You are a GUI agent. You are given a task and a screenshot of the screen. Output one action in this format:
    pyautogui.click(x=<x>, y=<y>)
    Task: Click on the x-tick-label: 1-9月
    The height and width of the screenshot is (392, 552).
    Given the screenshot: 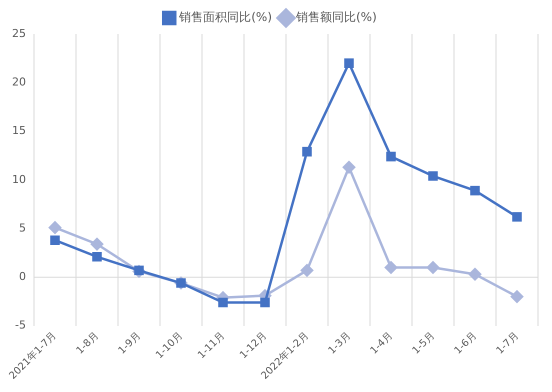 What is the action you would take?
    pyautogui.click(x=129, y=343)
    